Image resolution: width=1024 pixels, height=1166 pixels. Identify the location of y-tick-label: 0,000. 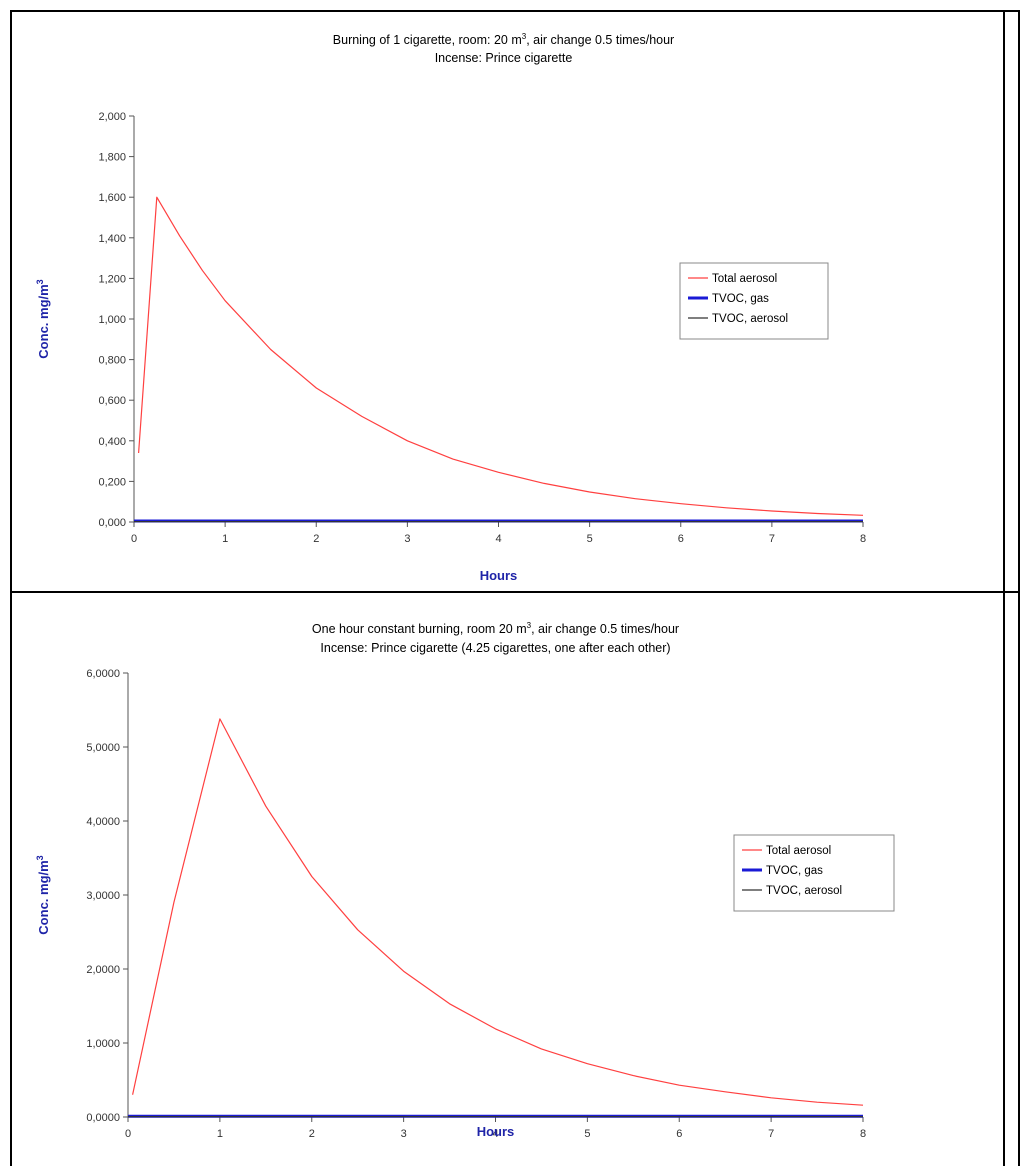
(112, 523).